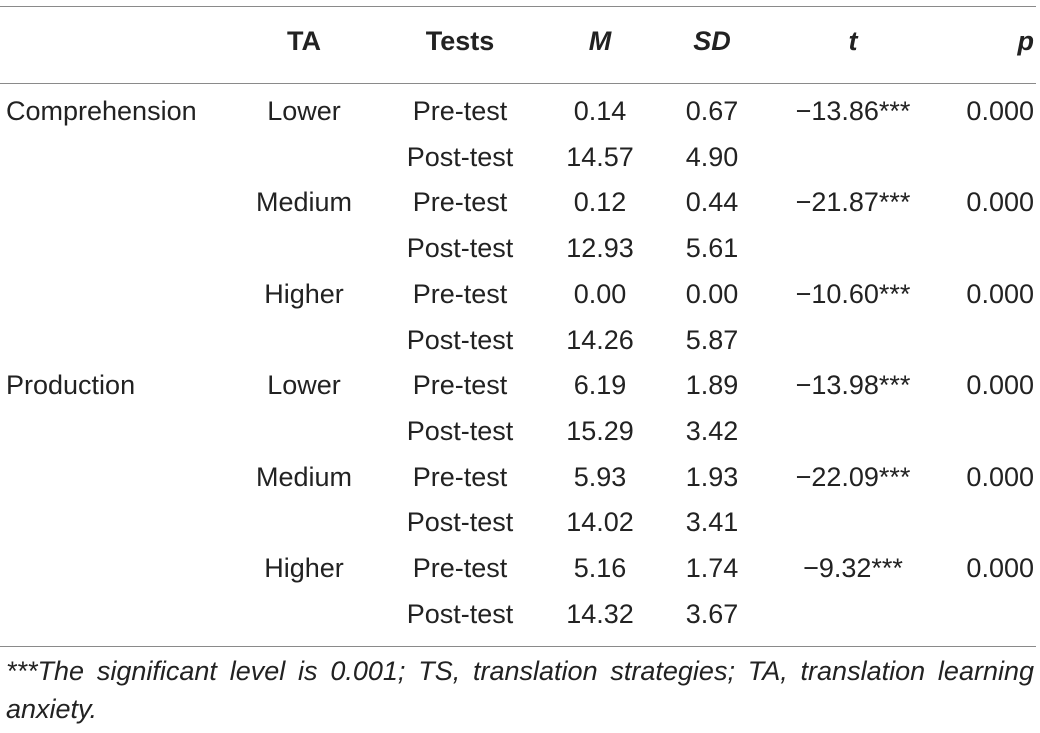  Describe the element at coordinates (712, 111) in the screenshot. I see `cell-sd: 0.67` at that location.